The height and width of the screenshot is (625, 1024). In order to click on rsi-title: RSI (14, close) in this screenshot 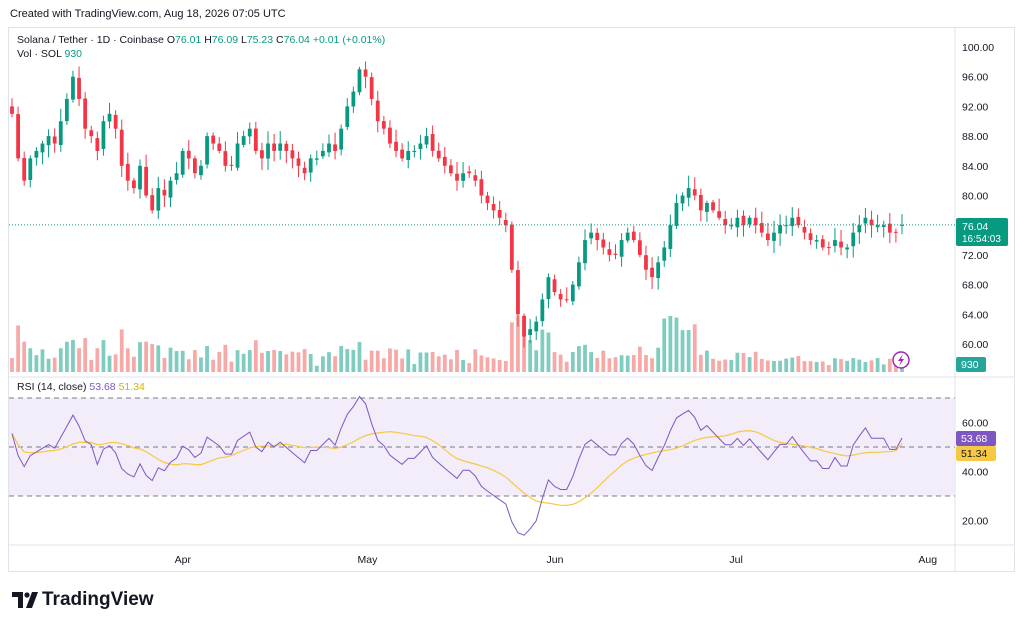, I will do `click(52, 387)`.